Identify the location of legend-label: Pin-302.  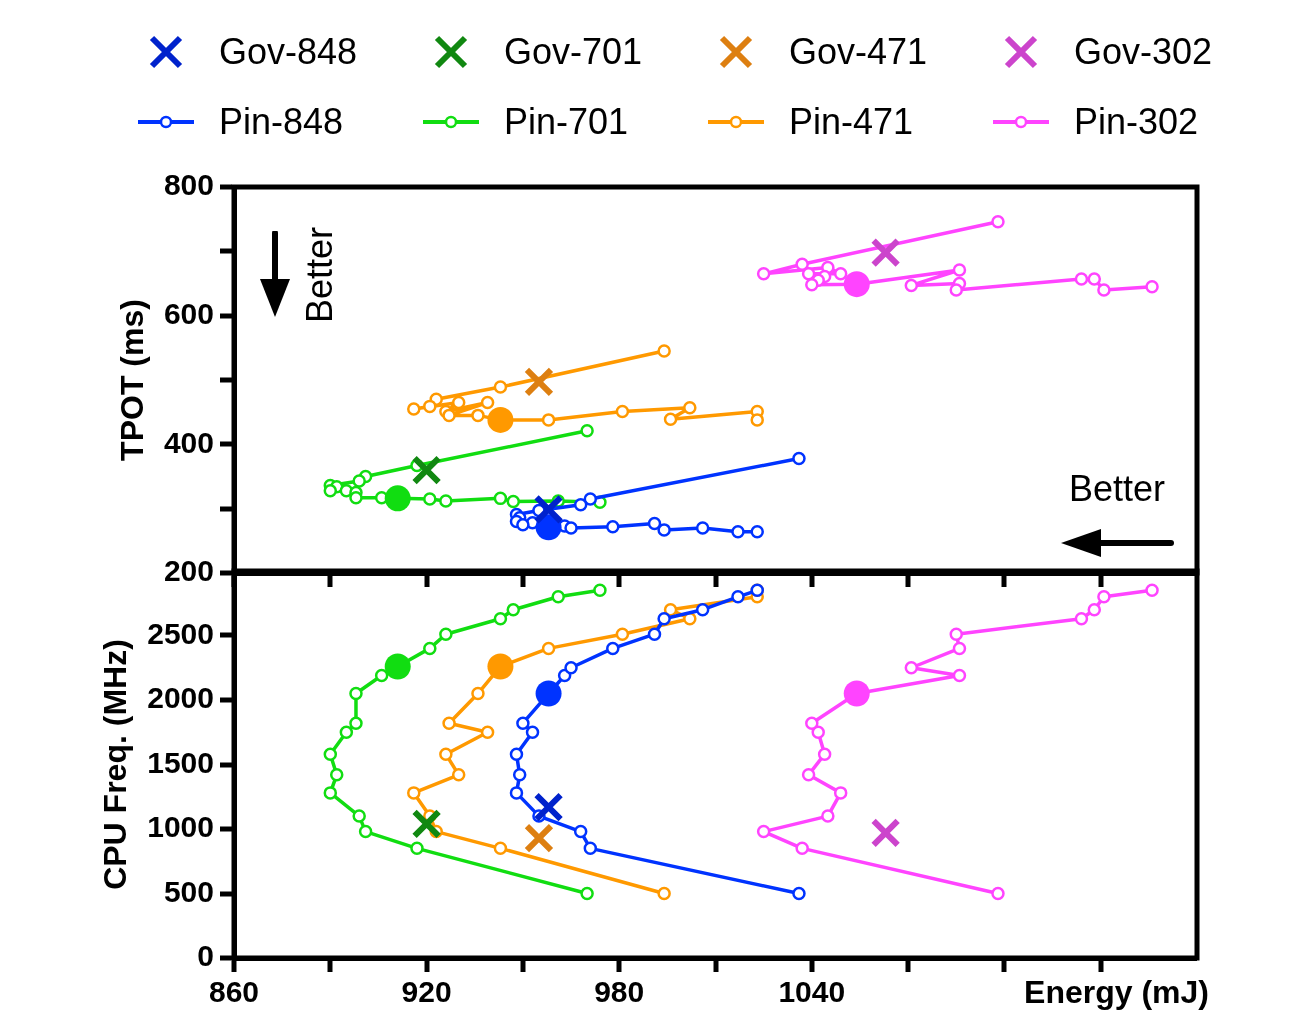
(1136, 122).